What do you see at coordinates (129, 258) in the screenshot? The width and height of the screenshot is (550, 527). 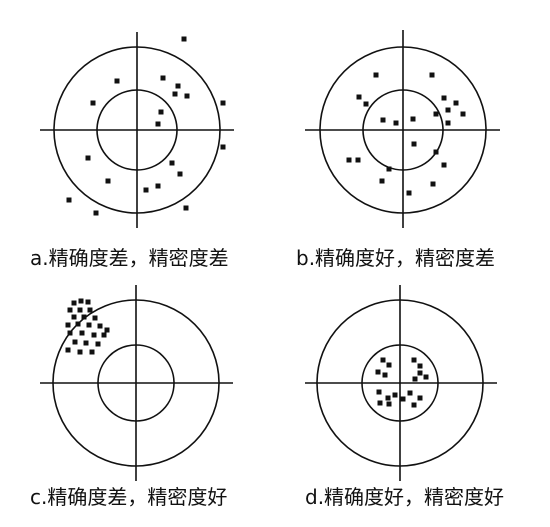 I see `caption-a: a.精确度差，精密度差` at bounding box center [129, 258].